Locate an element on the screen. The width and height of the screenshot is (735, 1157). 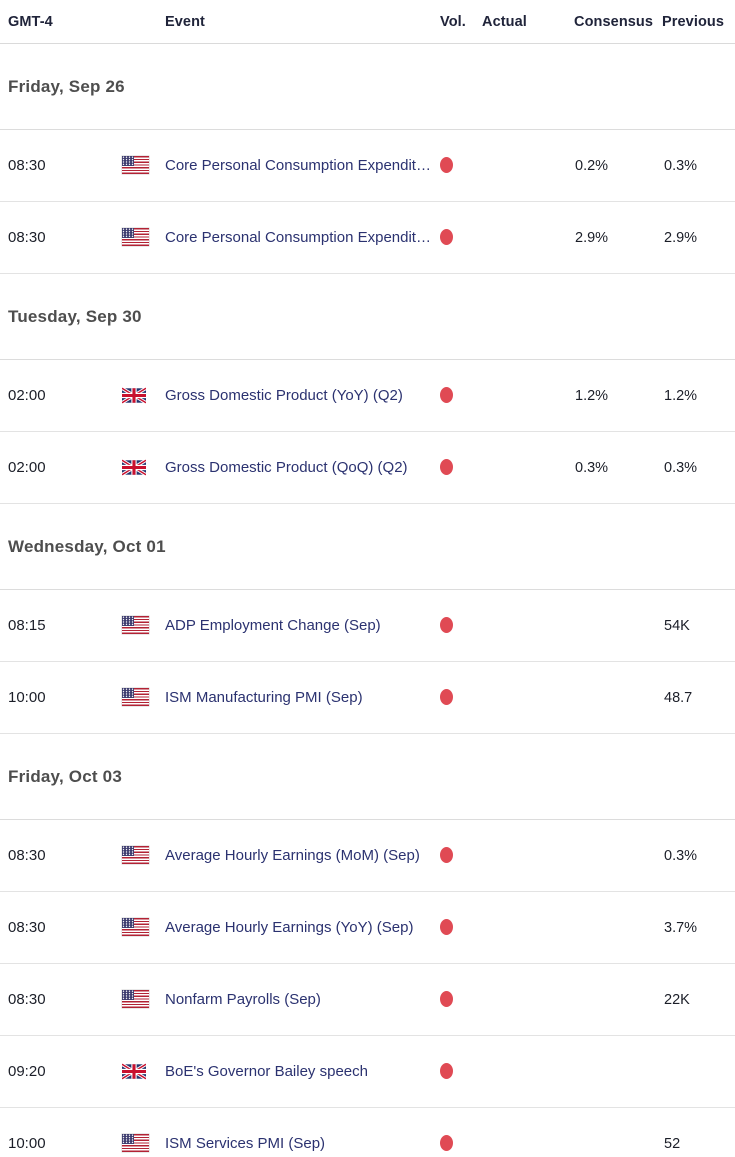
event-name-link: Gross Domestic Product (YoY) (Q2) is located at coordinates (284, 395).